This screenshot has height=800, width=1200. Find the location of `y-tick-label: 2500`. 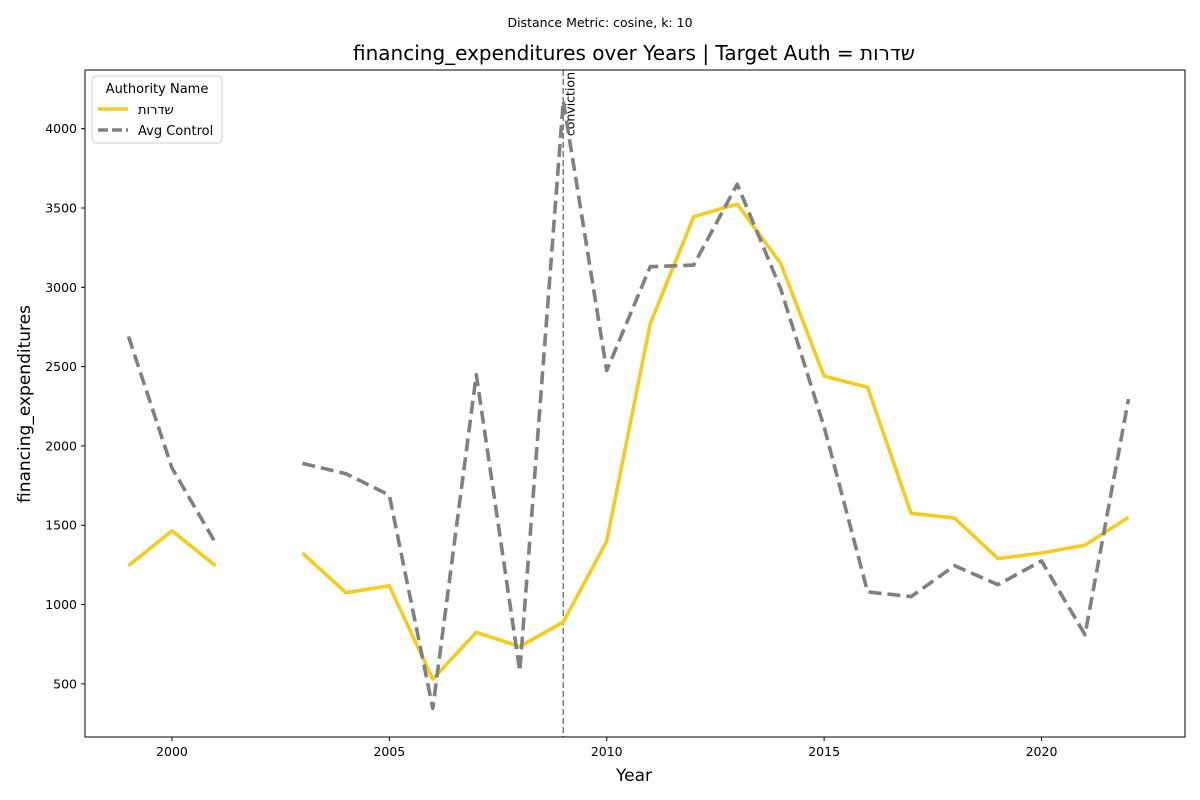

y-tick-label: 2500 is located at coordinates (61, 366).